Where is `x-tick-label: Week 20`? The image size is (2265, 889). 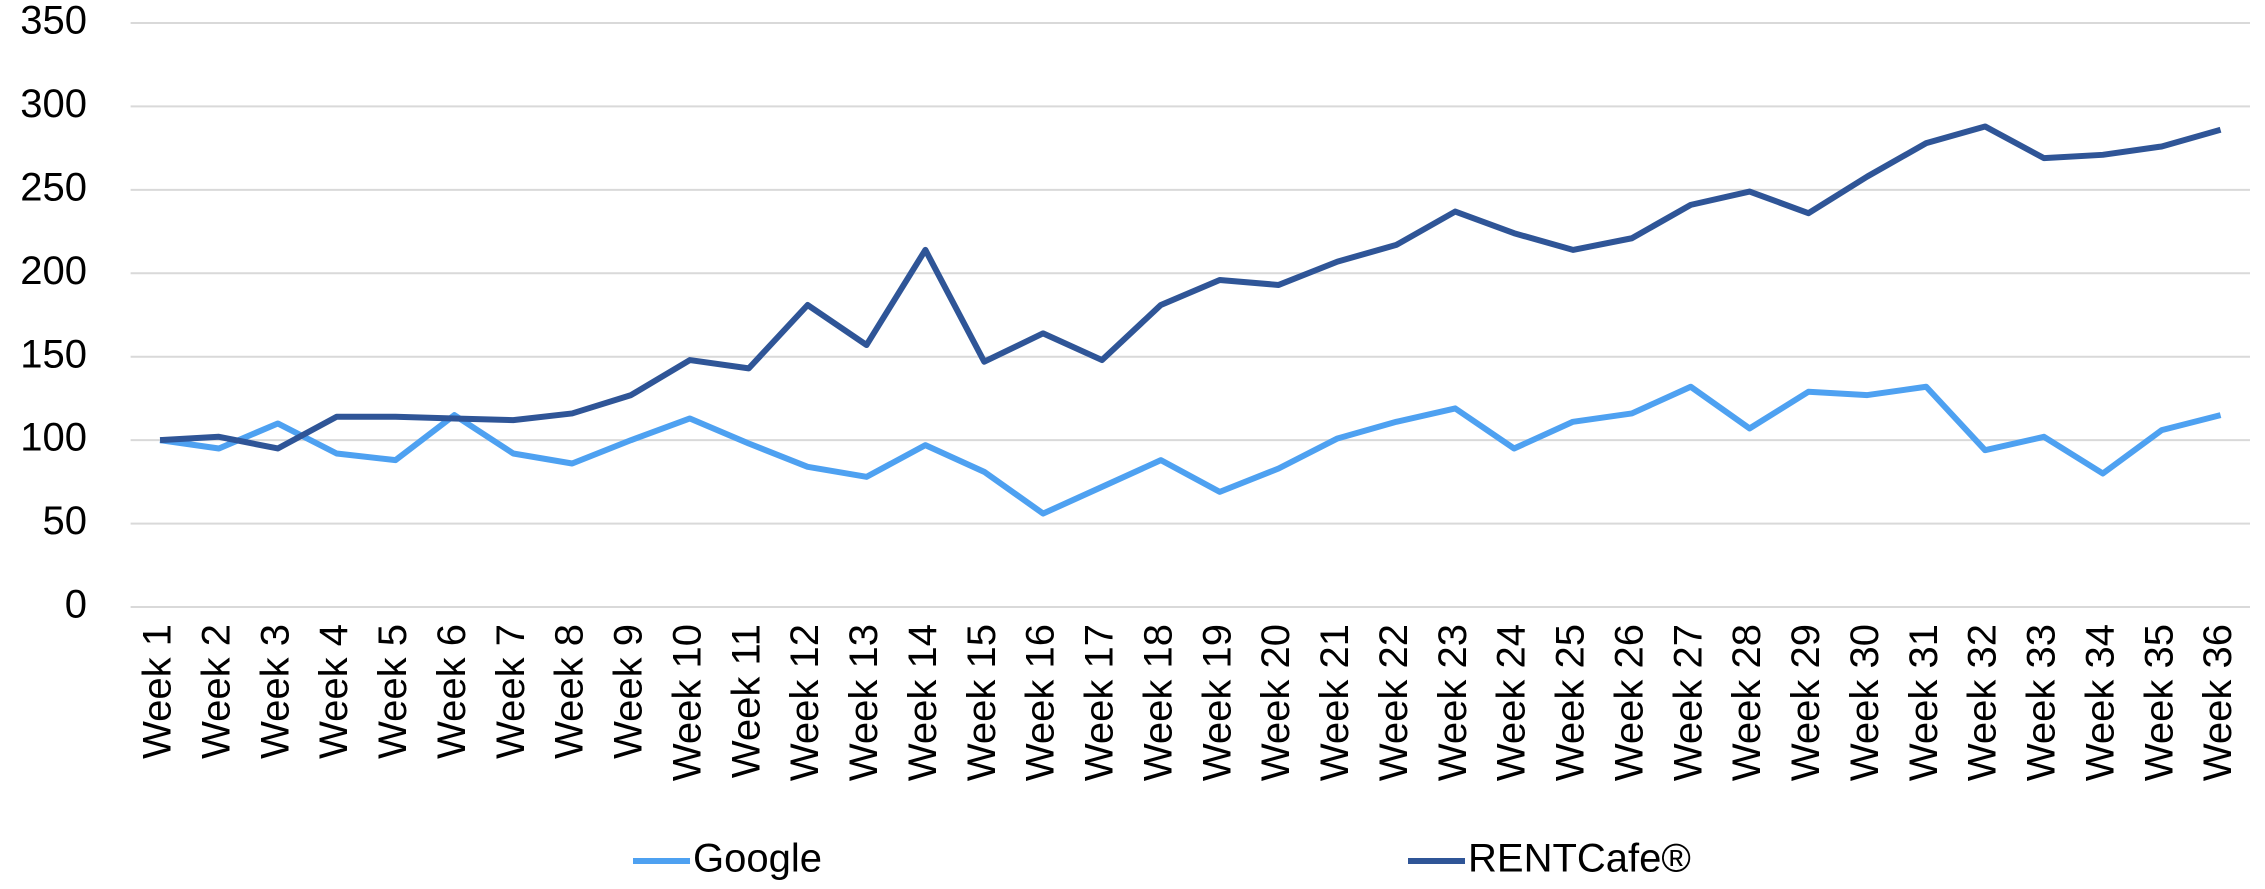
x-tick-label: Week 20 is located at coordinates (1276, 702).